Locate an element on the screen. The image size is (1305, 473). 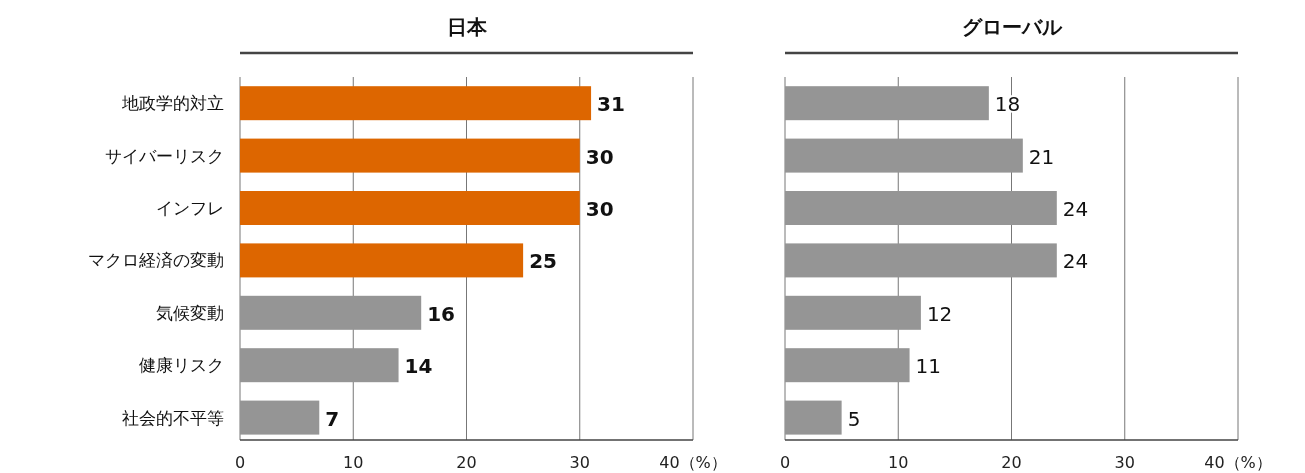
chart-title: 日本 is located at coordinates (467, 27).